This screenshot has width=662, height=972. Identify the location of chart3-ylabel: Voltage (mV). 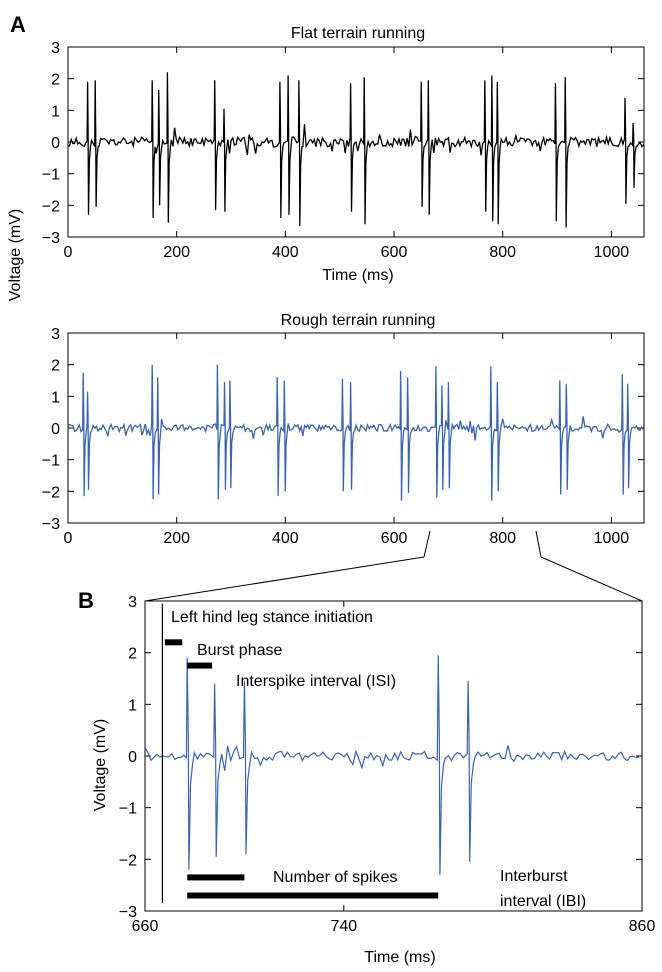
(100, 765).